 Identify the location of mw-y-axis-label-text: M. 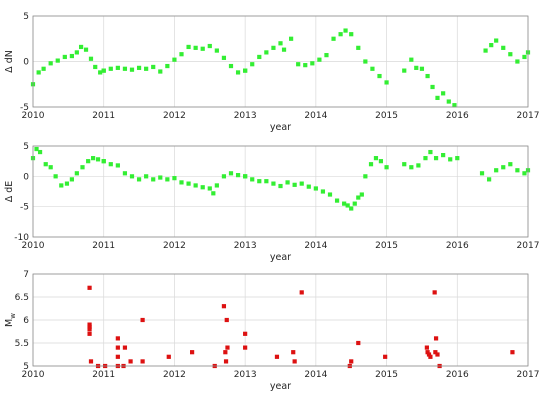
(9, 323).